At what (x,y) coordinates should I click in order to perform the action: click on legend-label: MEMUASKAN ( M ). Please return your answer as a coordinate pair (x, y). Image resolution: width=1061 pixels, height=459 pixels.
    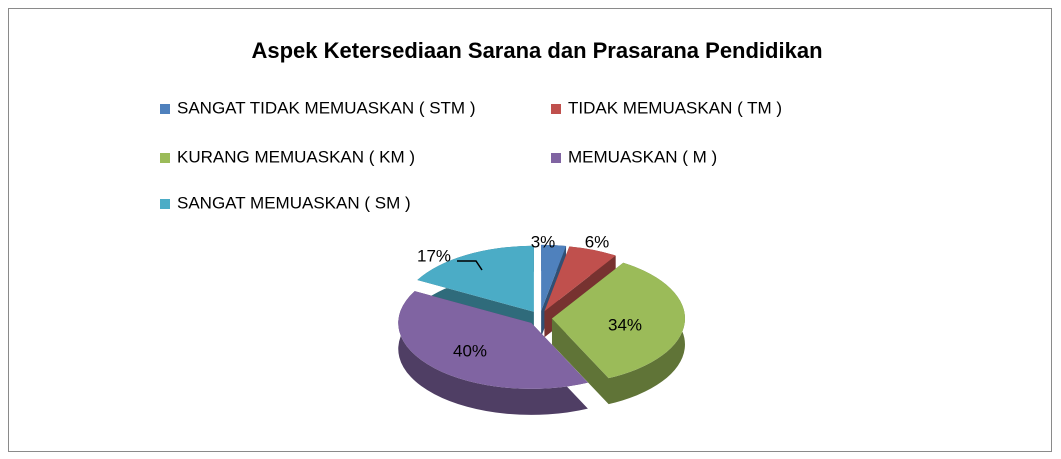
    Looking at the image, I should click on (642, 156).